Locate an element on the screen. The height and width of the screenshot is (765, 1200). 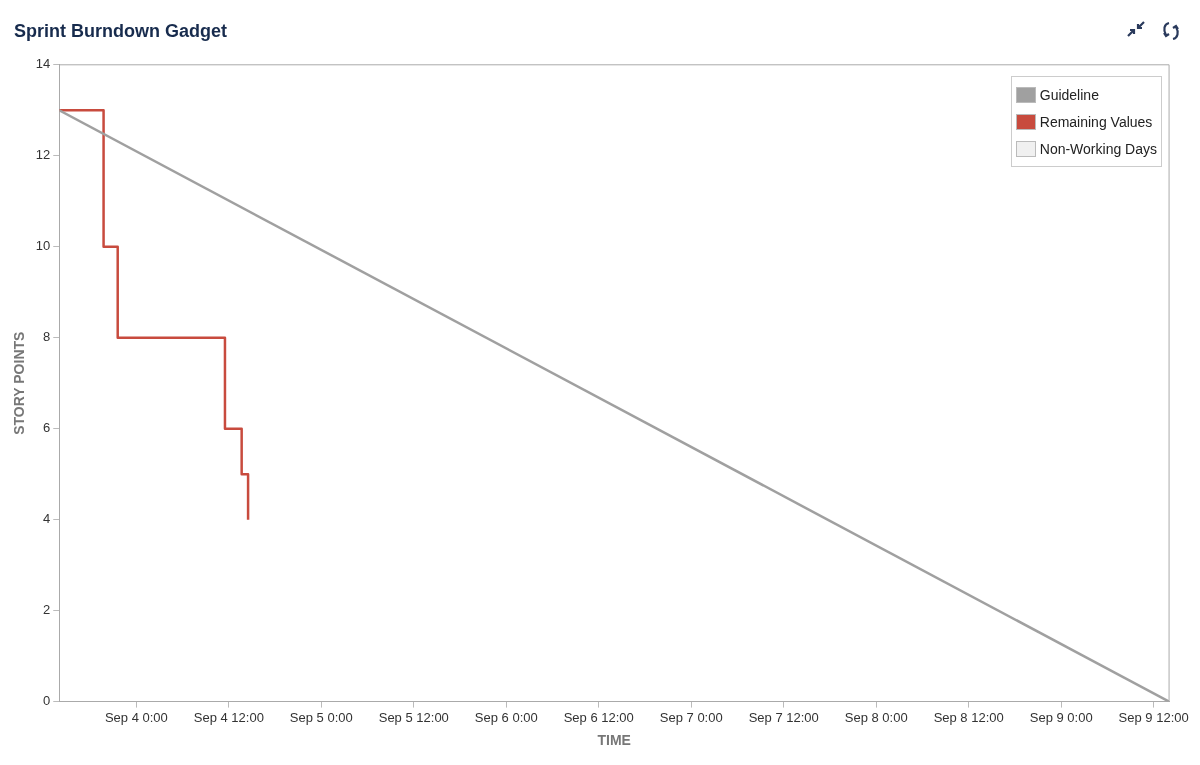
x-tick-label: Sep 7 0:00 is located at coordinates (691, 717).